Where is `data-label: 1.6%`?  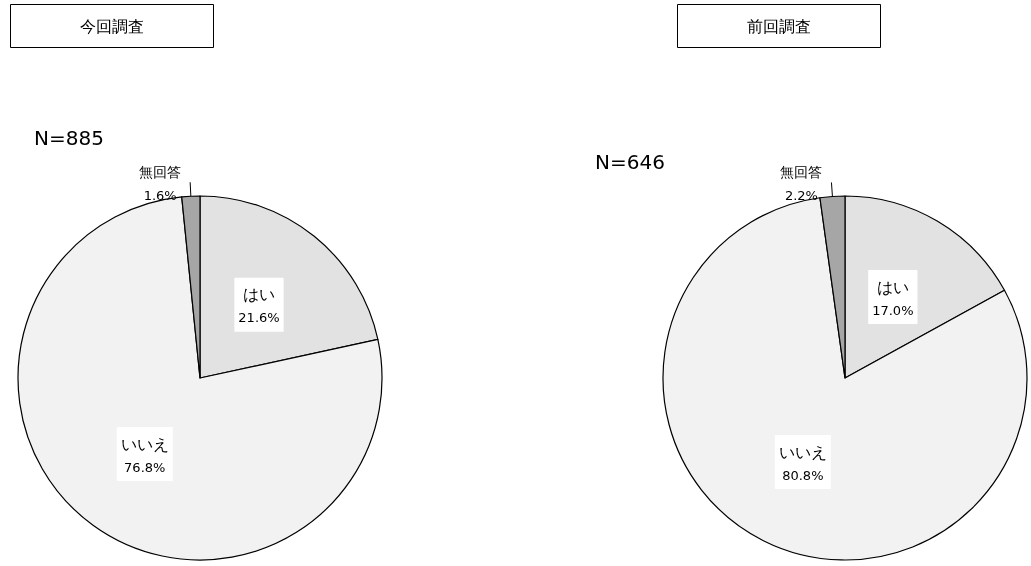
data-label: 1.6% is located at coordinates (160, 195).